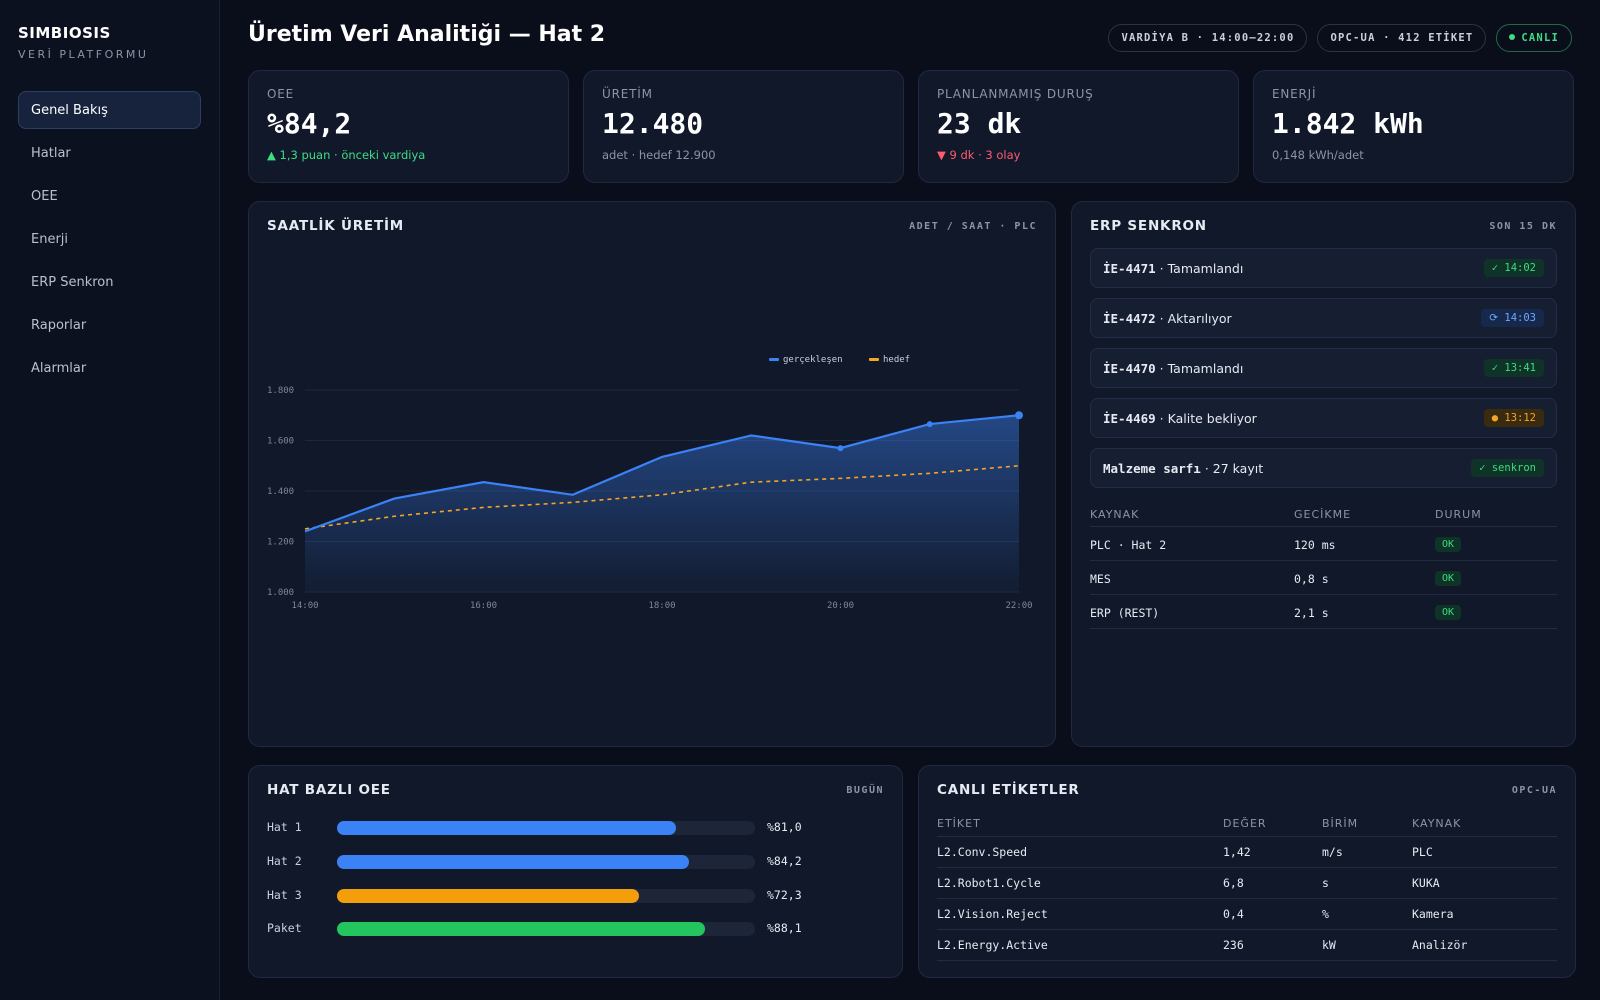 Image resolution: width=1600 pixels, height=1000 pixels. What do you see at coordinates (1208, 38) in the screenshot?
I see `shift-chip: VARDİYA B · 14:00–22:00` at bounding box center [1208, 38].